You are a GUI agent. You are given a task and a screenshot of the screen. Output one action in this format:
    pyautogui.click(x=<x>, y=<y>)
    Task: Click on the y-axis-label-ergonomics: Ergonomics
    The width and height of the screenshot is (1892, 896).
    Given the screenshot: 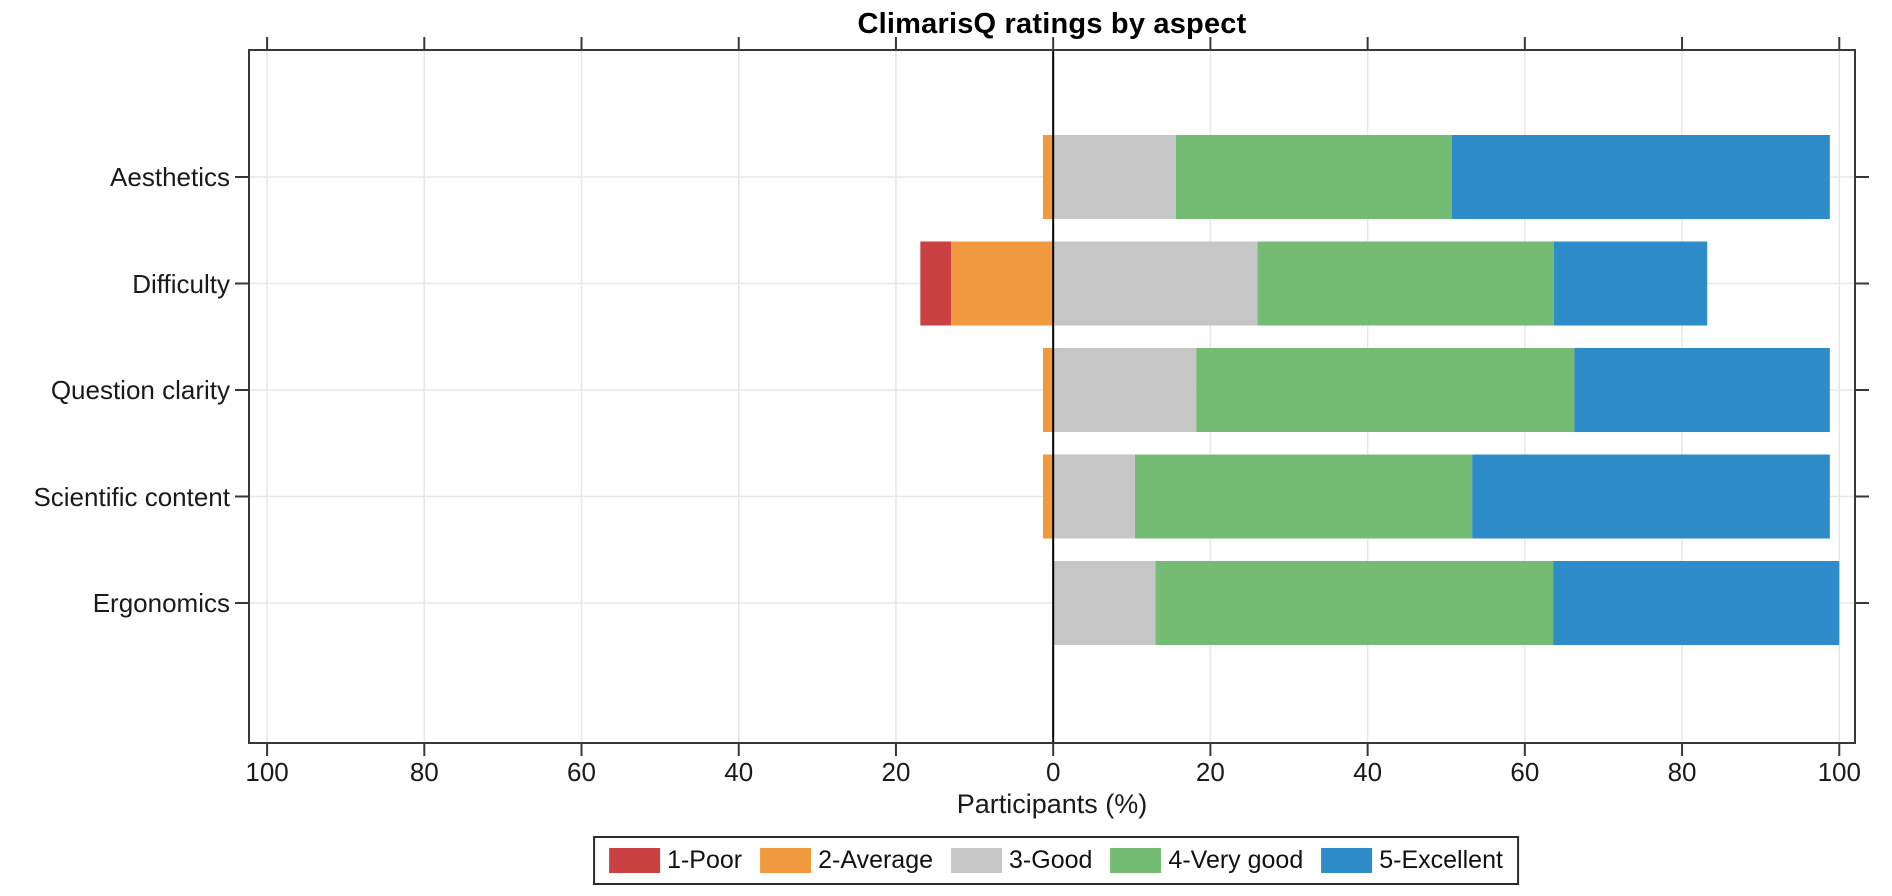 What is the action you would take?
    pyautogui.click(x=161, y=603)
    